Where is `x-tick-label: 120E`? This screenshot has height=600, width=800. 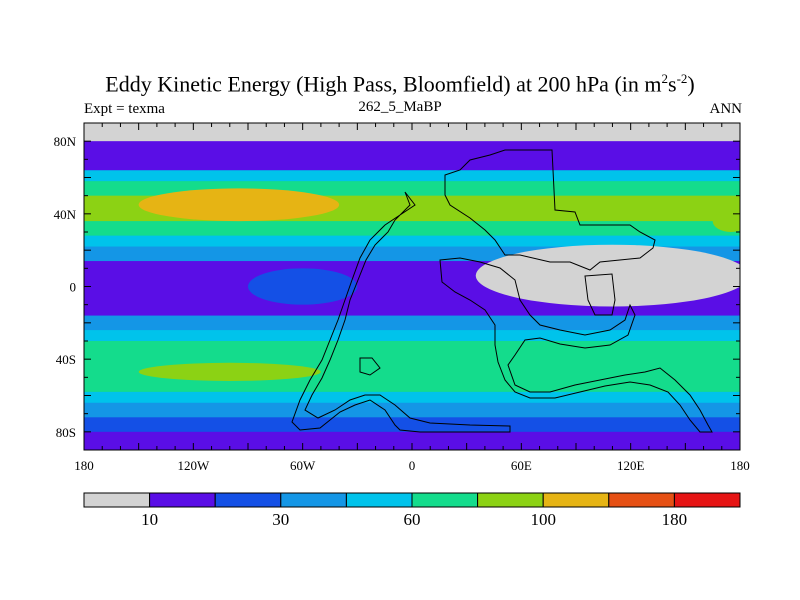 x-tick-label: 120E is located at coordinates (631, 465).